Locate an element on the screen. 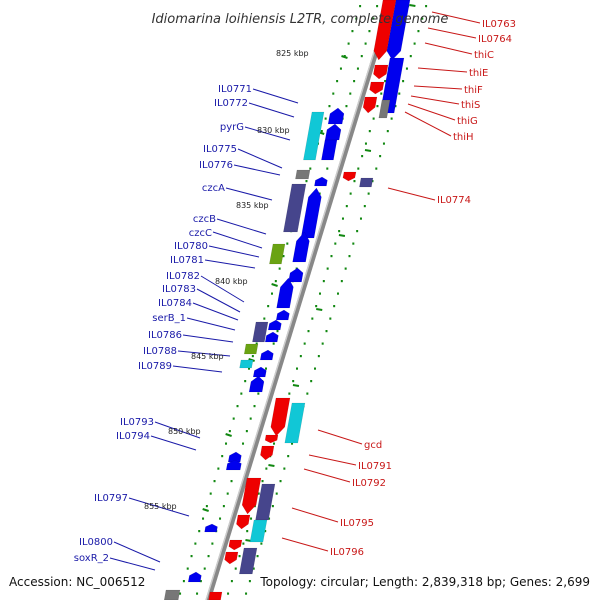 This screenshot has width=600, height=600. gene-IL0776 is located at coordinates (321, 181).